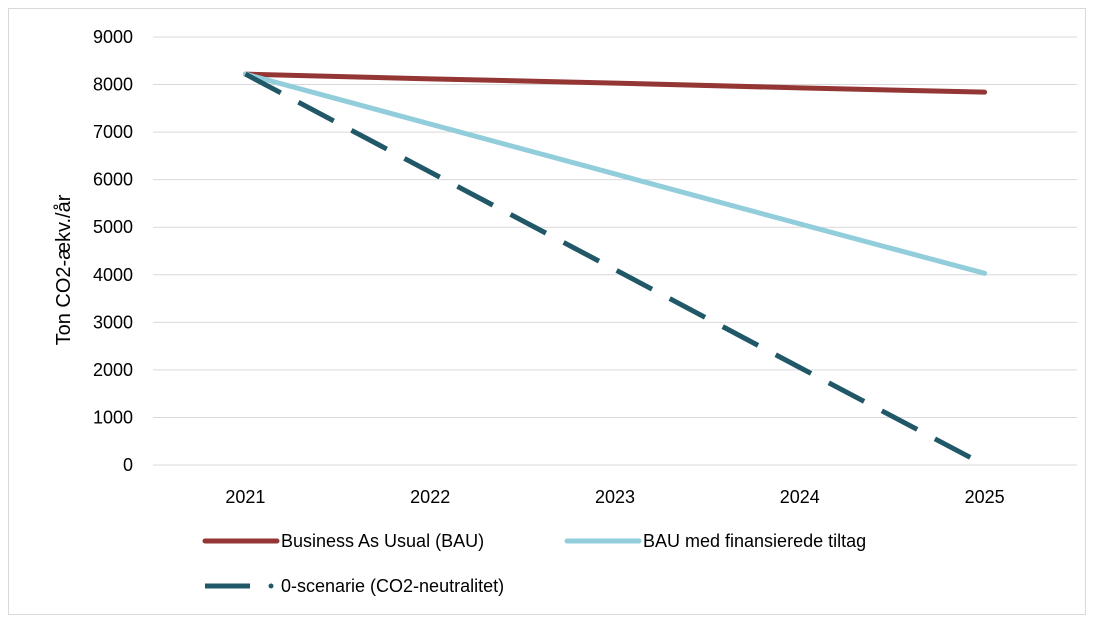 Image resolution: width=1095 pixels, height=623 pixels. I want to click on legend-item: Business As Usual (BAU), so click(343, 541).